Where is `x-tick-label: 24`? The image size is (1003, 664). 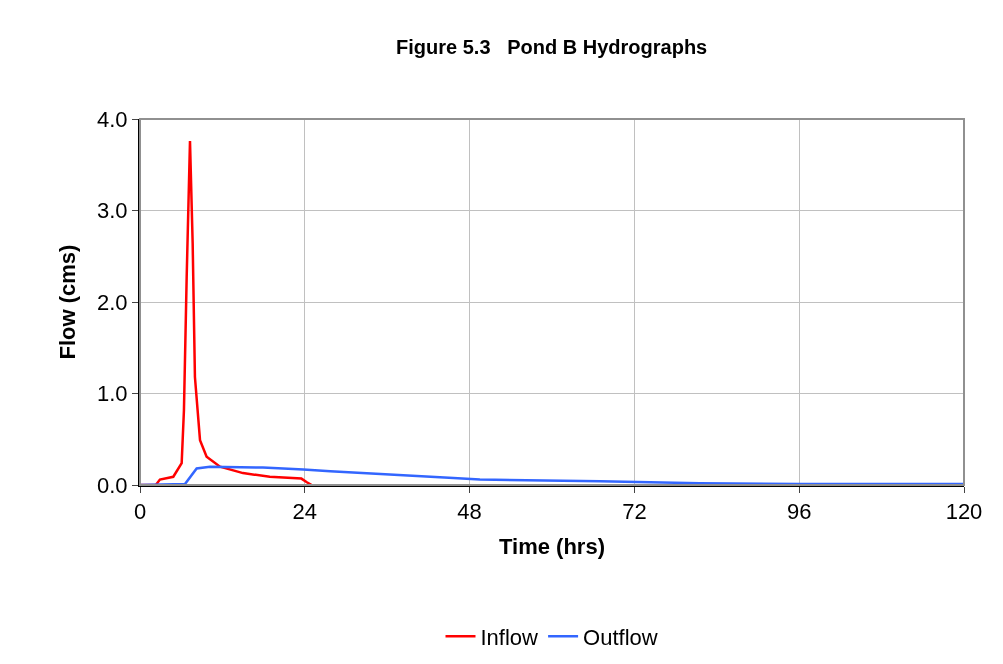
x-tick-label: 24 is located at coordinates (305, 512).